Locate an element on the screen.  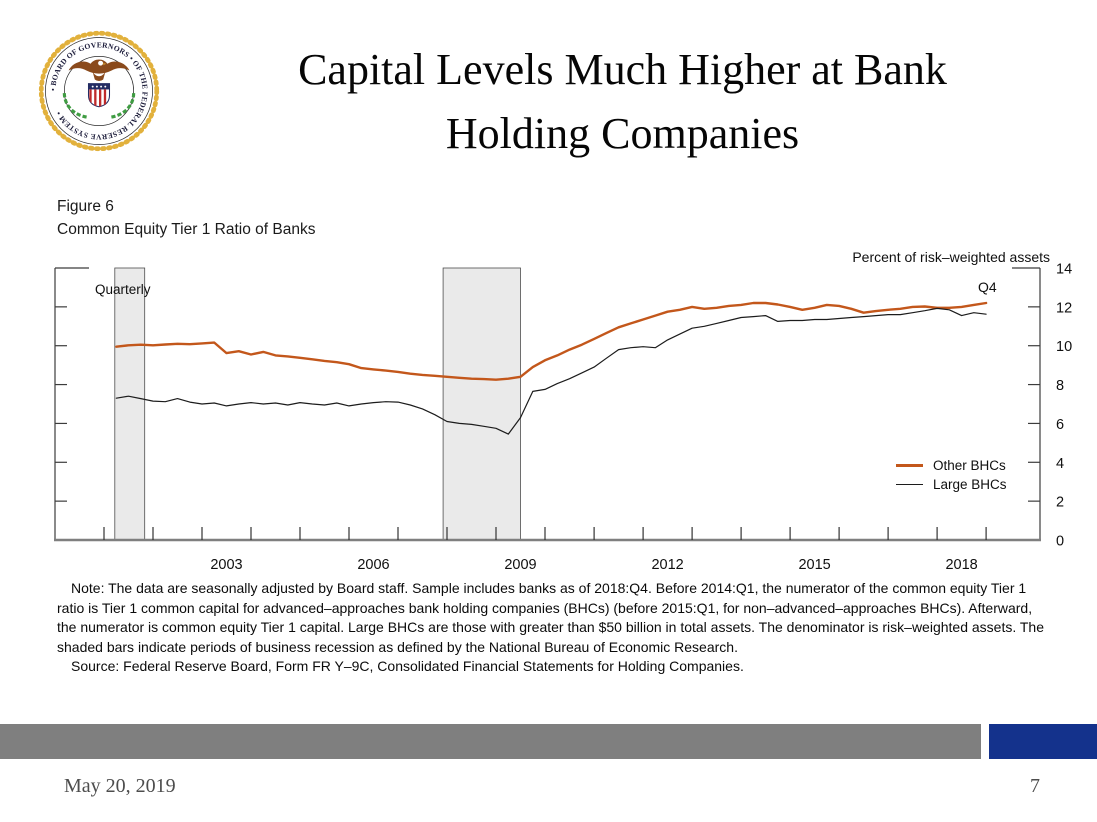
page-number: 7 is located at coordinates (1035, 786).